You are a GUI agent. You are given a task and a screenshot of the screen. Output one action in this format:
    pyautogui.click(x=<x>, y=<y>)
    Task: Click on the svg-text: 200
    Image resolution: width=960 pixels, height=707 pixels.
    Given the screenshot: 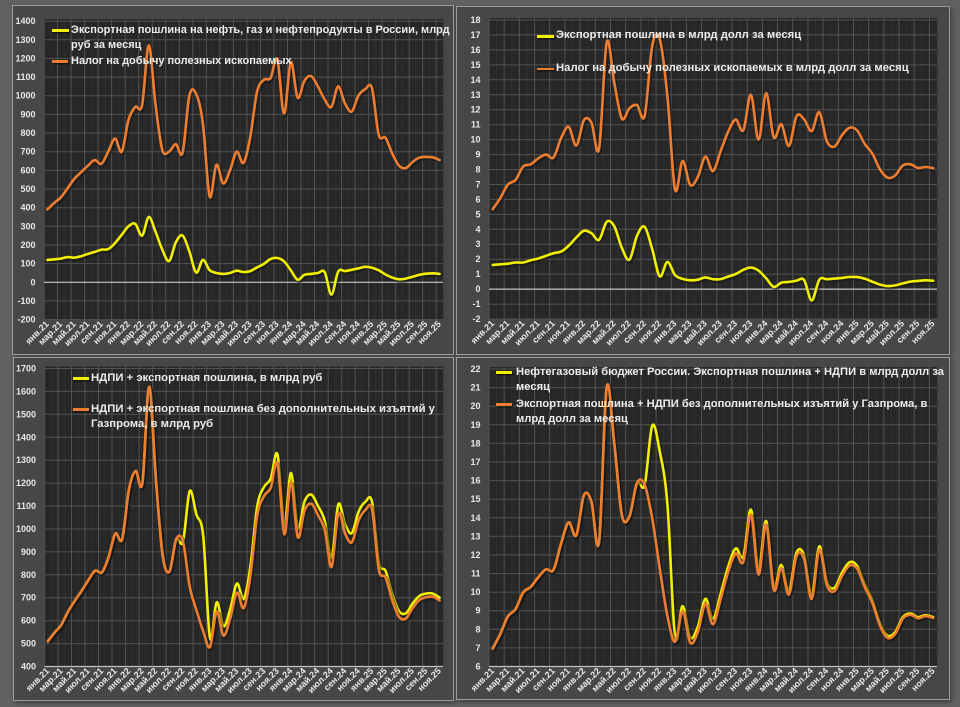 What is the action you would take?
    pyautogui.click(x=27, y=245)
    